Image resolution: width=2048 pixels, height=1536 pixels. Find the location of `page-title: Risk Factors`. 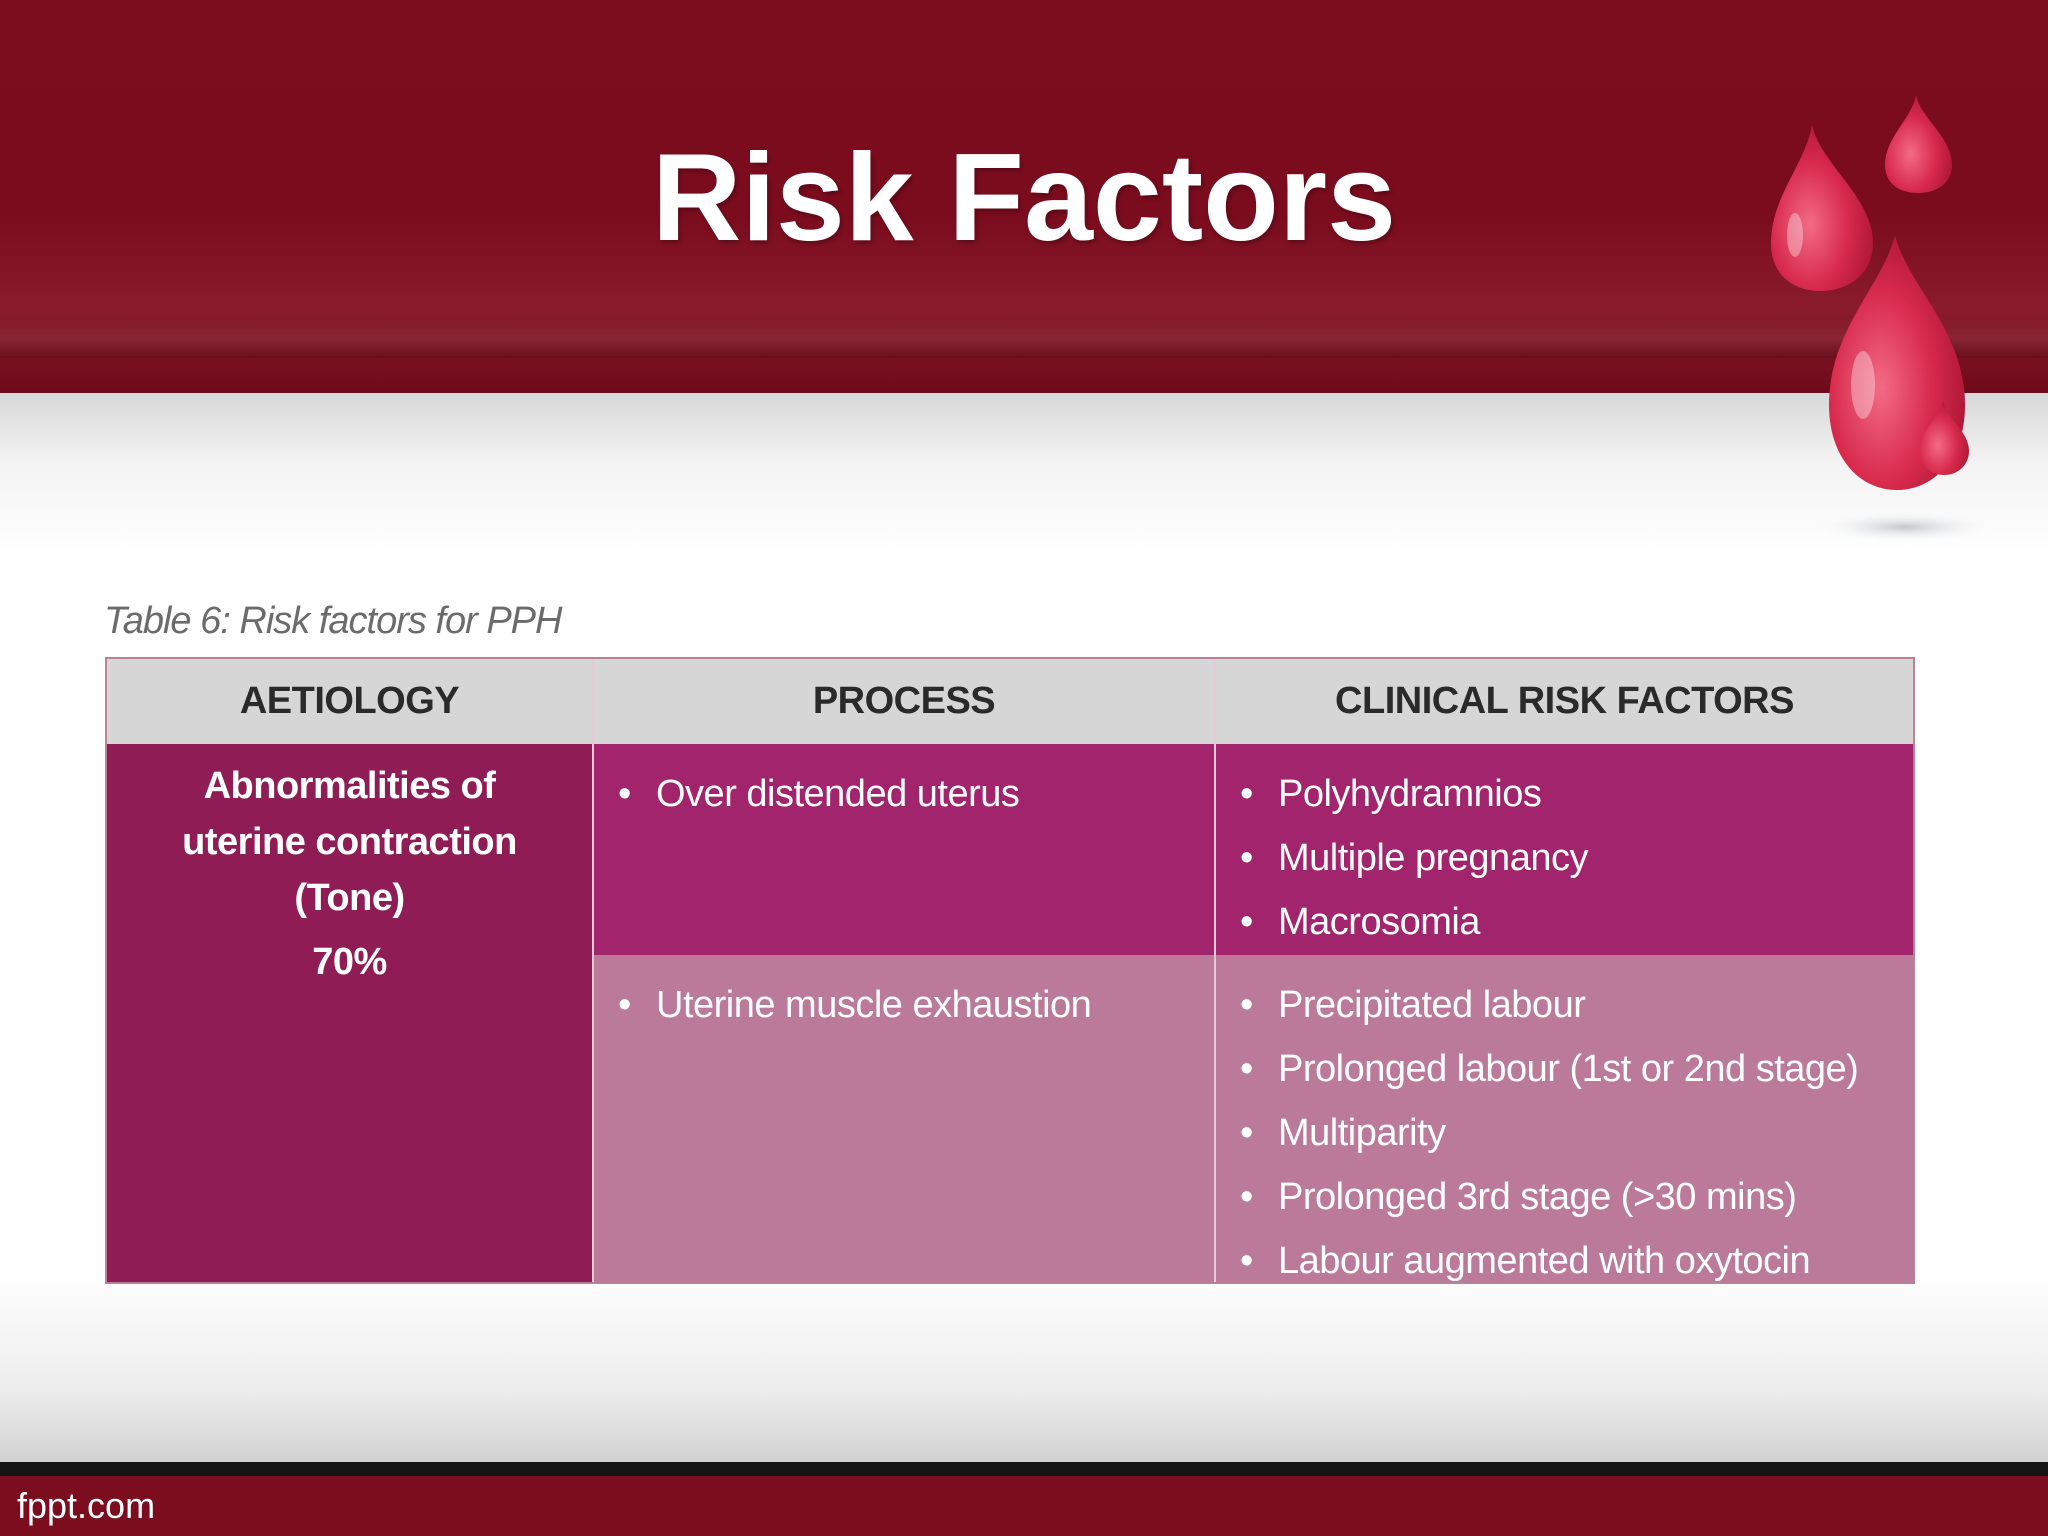

page-title: Risk Factors is located at coordinates (1024, 198).